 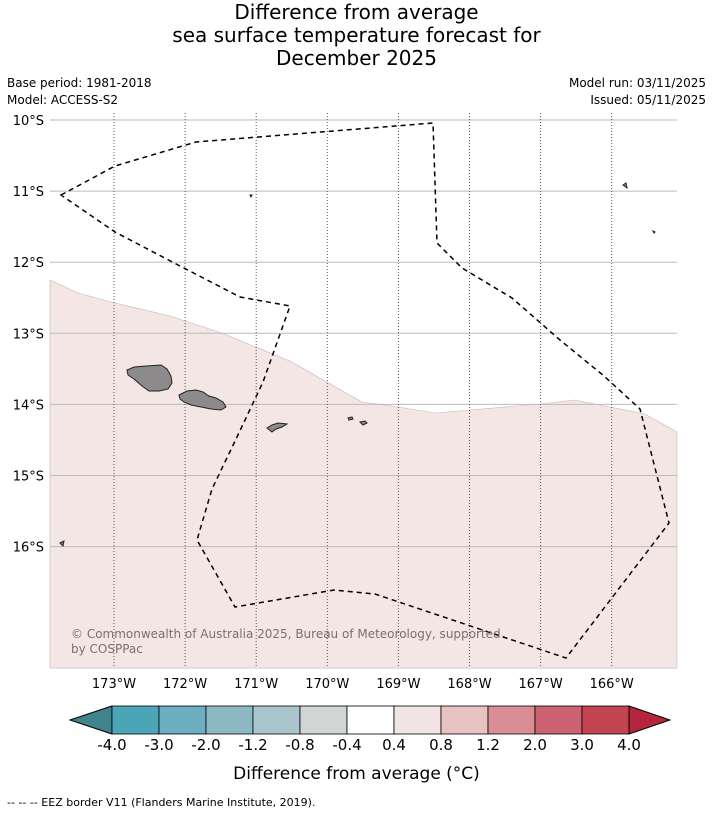 I want to click on colorbar-tick-label: 0.4, so click(x=394, y=745).